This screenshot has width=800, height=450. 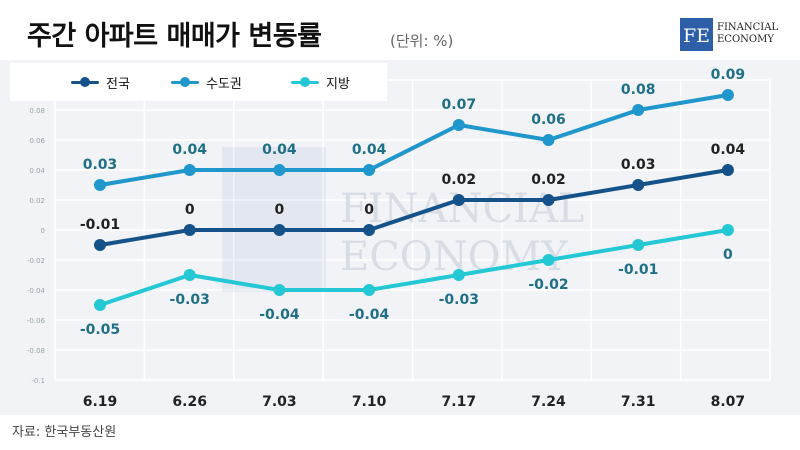 What do you see at coordinates (36, 261) in the screenshot?
I see `y-tick-label: -0.02` at bounding box center [36, 261].